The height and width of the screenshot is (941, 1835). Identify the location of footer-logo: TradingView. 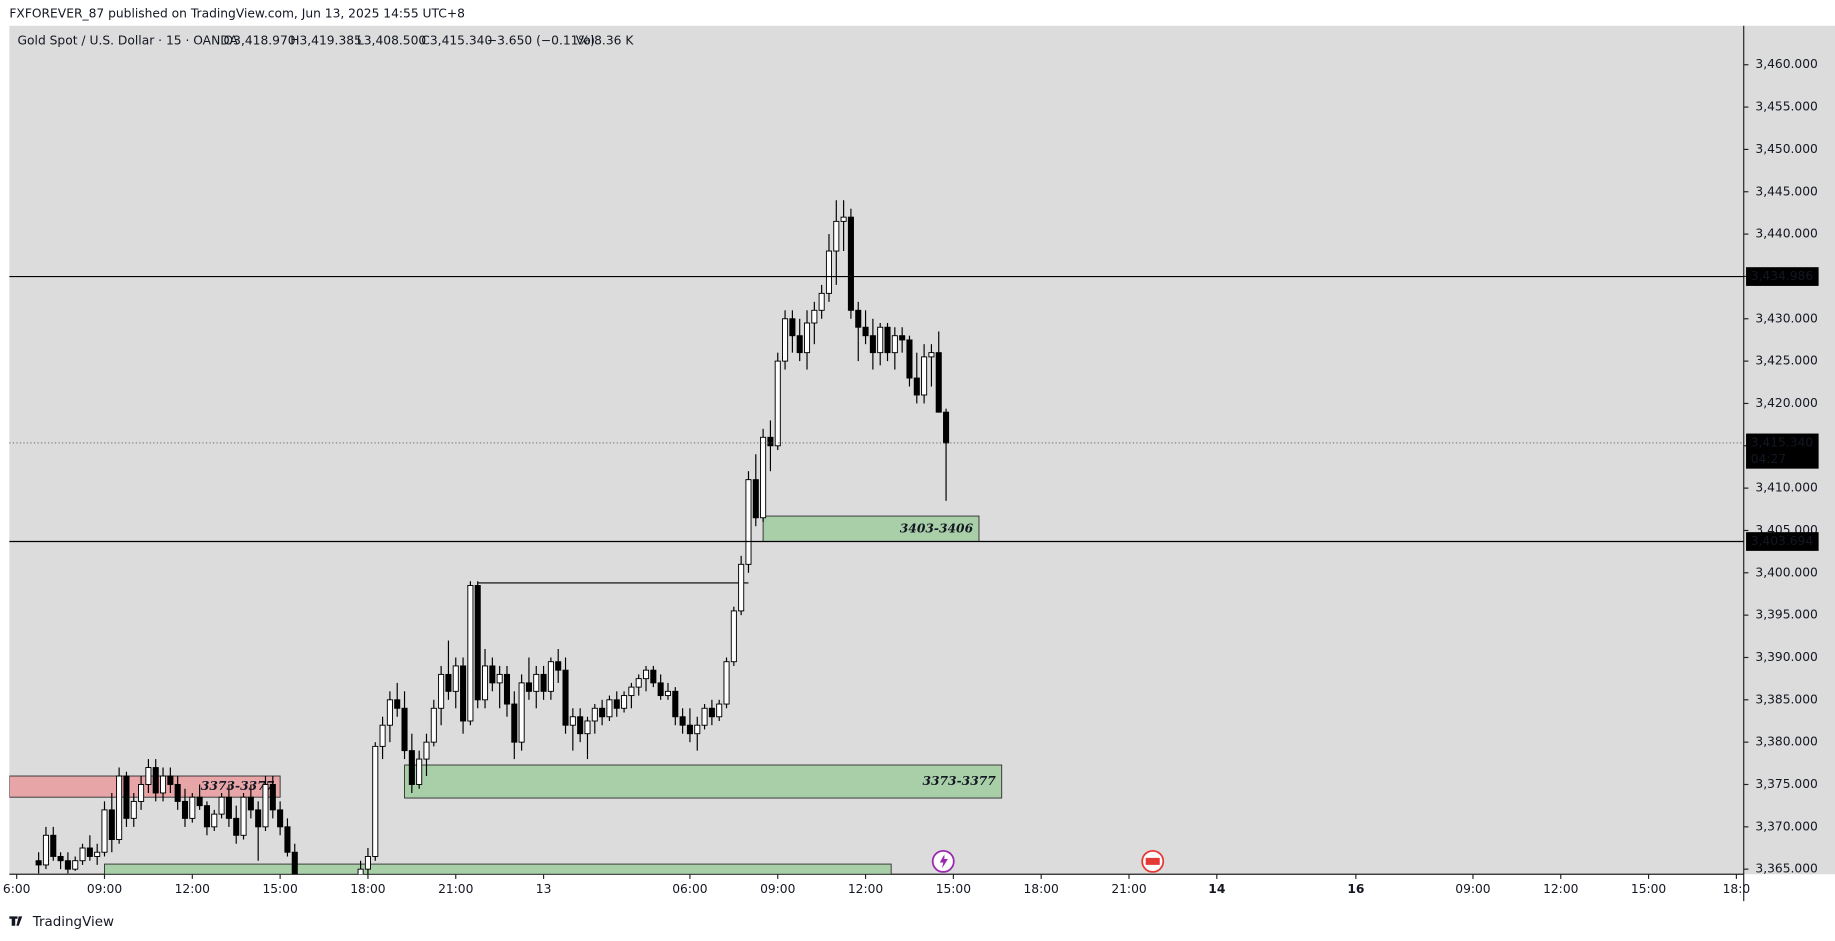
(61, 922).